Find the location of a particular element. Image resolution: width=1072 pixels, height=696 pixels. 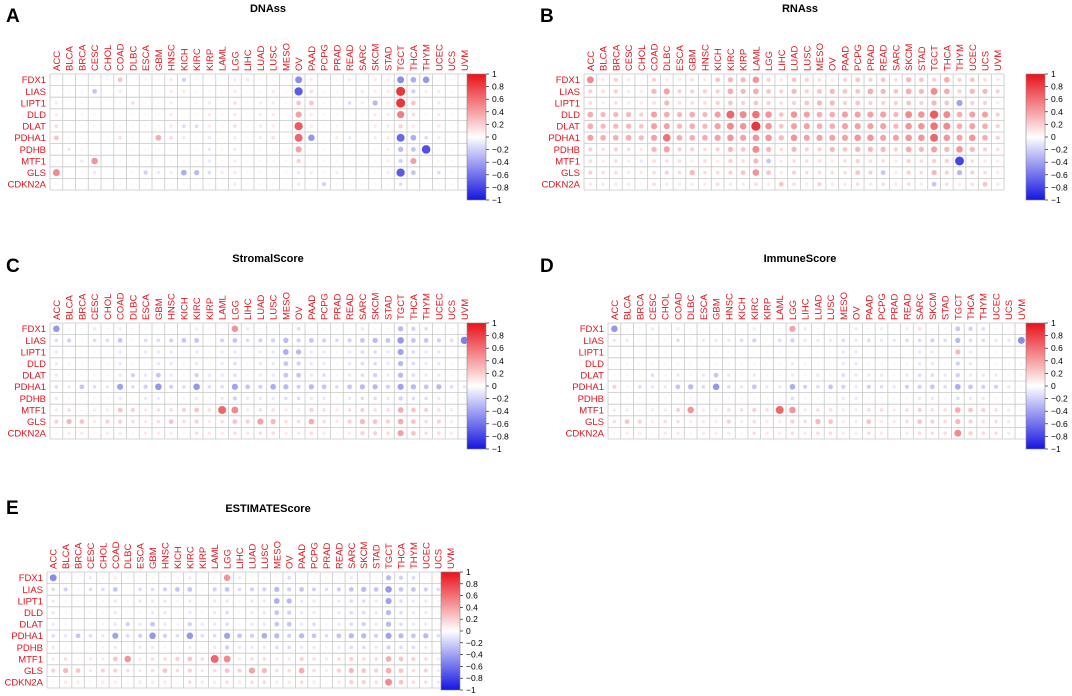

column-label-blca: BLCA is located at coordinates (70, 58).